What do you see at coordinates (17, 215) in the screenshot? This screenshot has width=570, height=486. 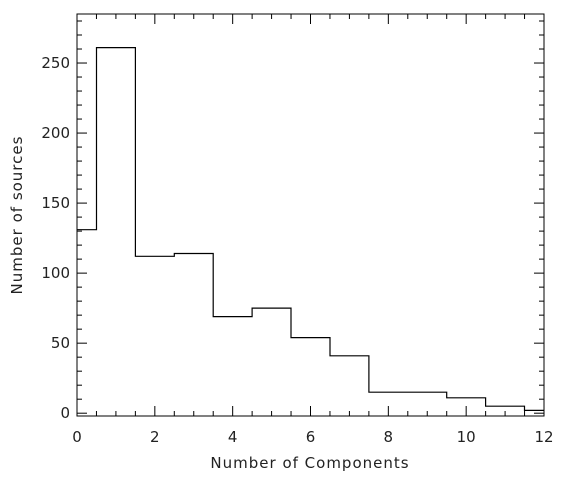 I see `y-axis-label: Number of sources` at bounding box center [17, 215].